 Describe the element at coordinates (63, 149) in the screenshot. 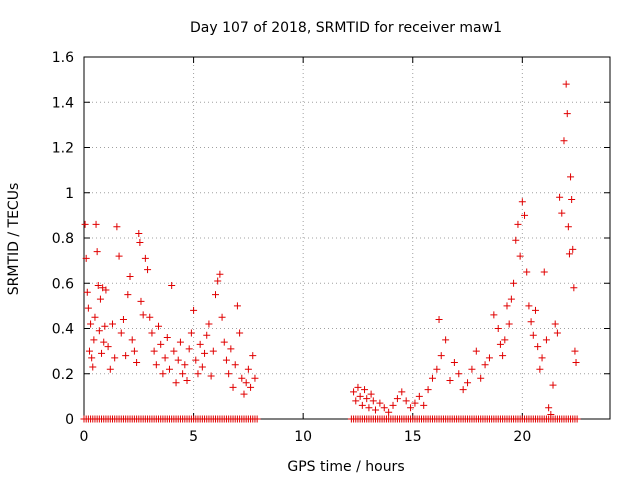

I see `y-tick-label: 1.2` at that location.